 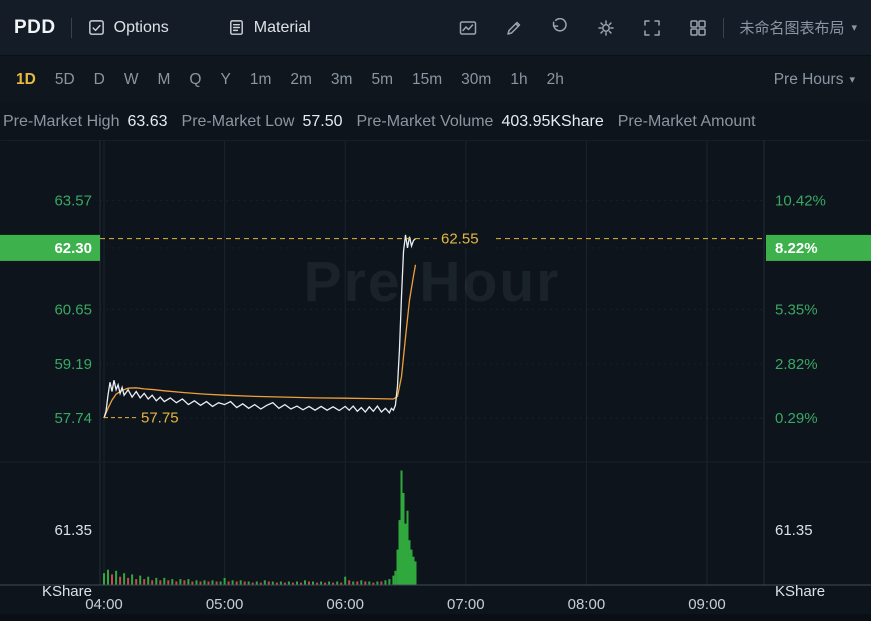 I want to click on chart-snapshot-icon, so click(x=468, y=27).